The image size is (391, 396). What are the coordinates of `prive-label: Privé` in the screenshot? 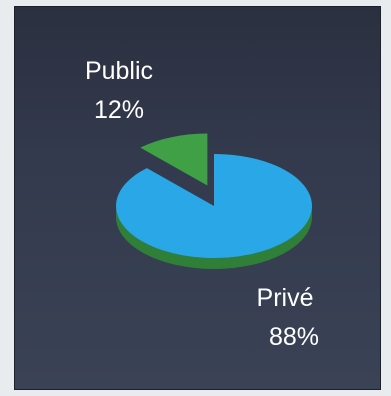 It's located at (285, 298).